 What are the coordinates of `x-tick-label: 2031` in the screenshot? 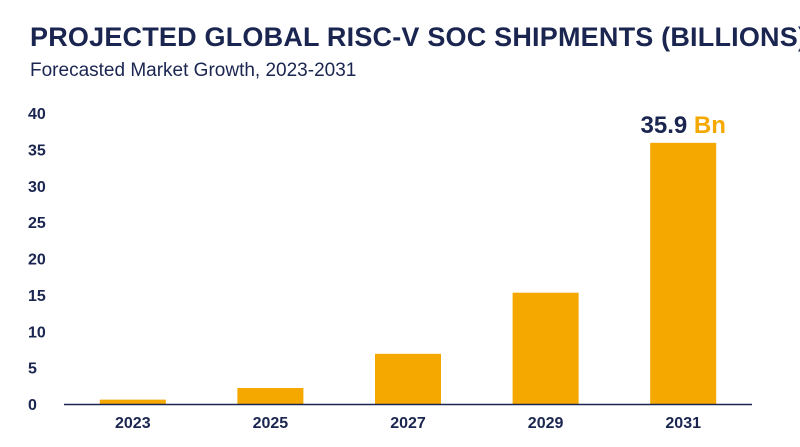 It's located at (683, 423).